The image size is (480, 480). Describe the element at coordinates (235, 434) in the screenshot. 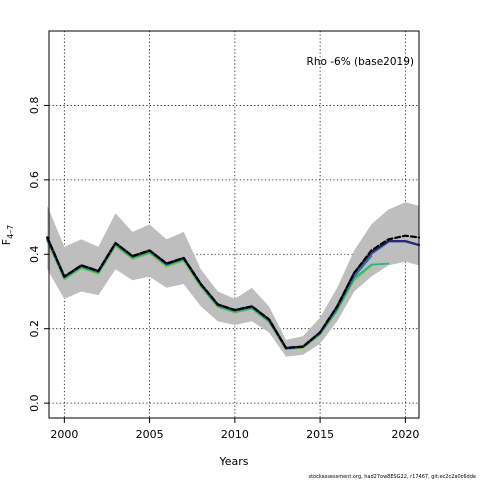

I see `x-tick-label-2: 2010` at that location.